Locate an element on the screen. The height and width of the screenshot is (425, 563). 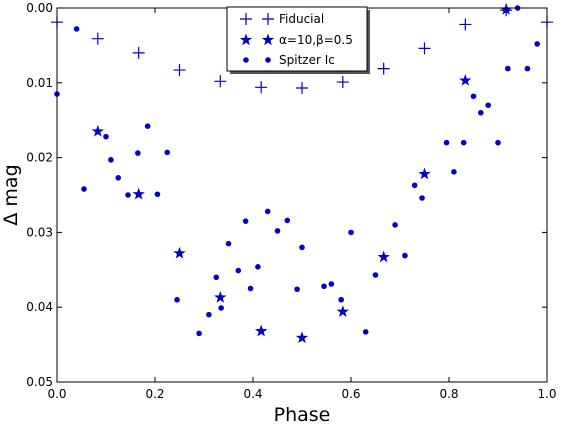
x-tick-label: 1.0 is located at coordinates (546, 394).